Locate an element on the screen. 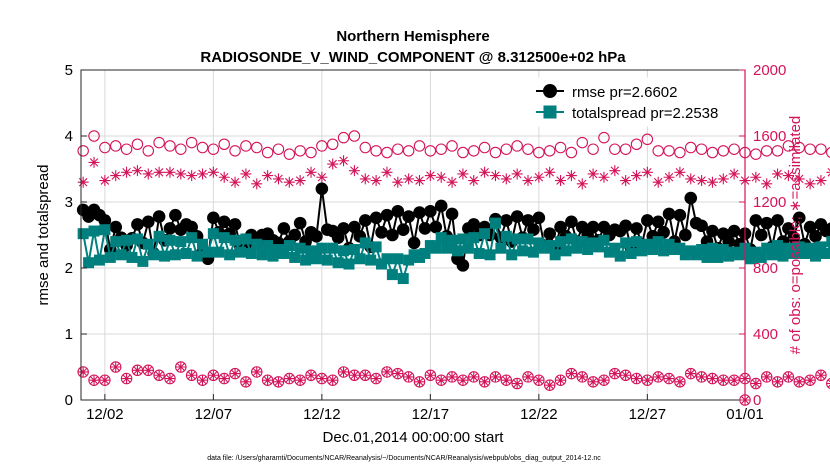 The height and width of the screenshot is (475, 830). legend-totalspread-label: totalspread pr=2.2538 is located at coordinates (645, 113).